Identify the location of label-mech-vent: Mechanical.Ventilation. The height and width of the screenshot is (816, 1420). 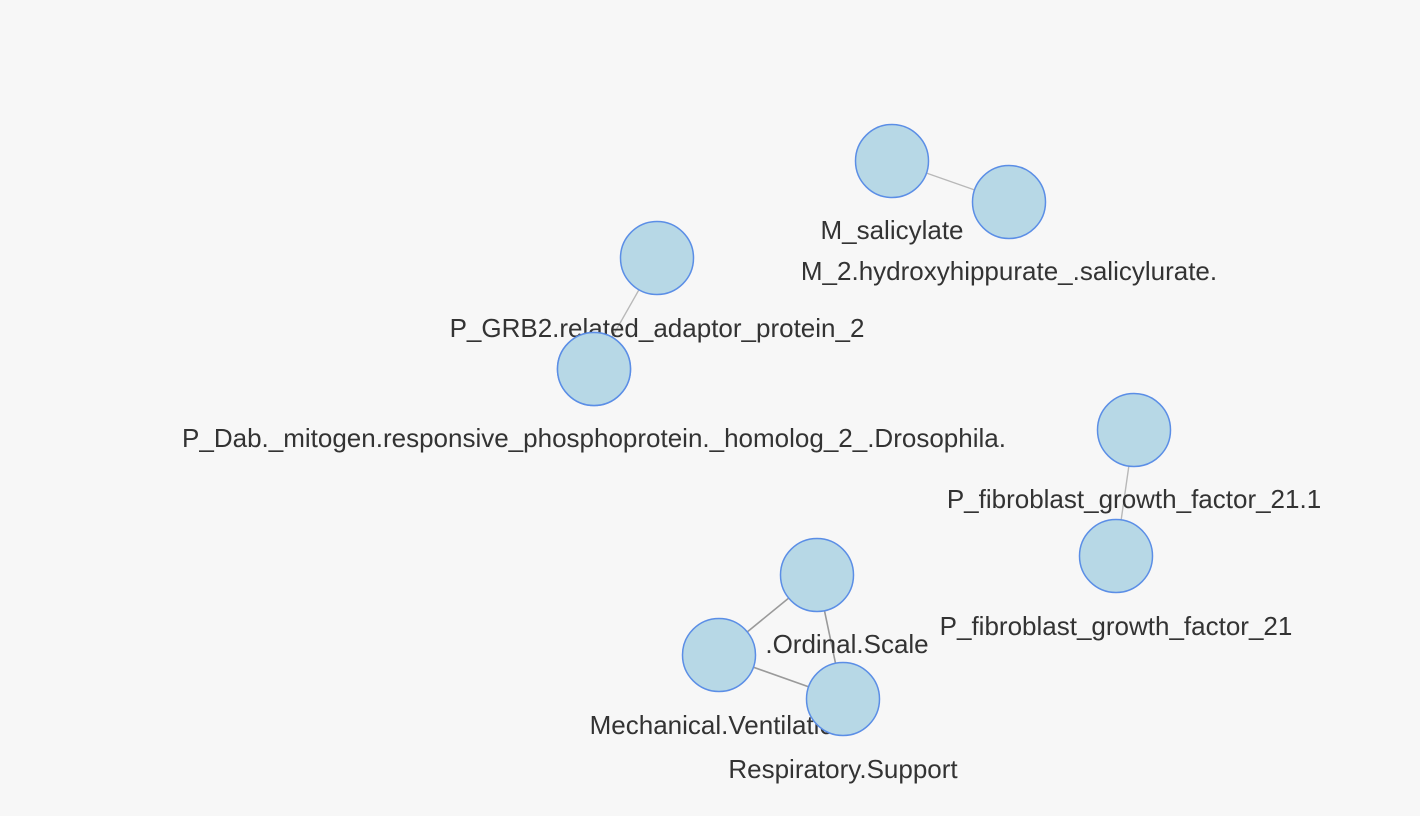
(719, 725).